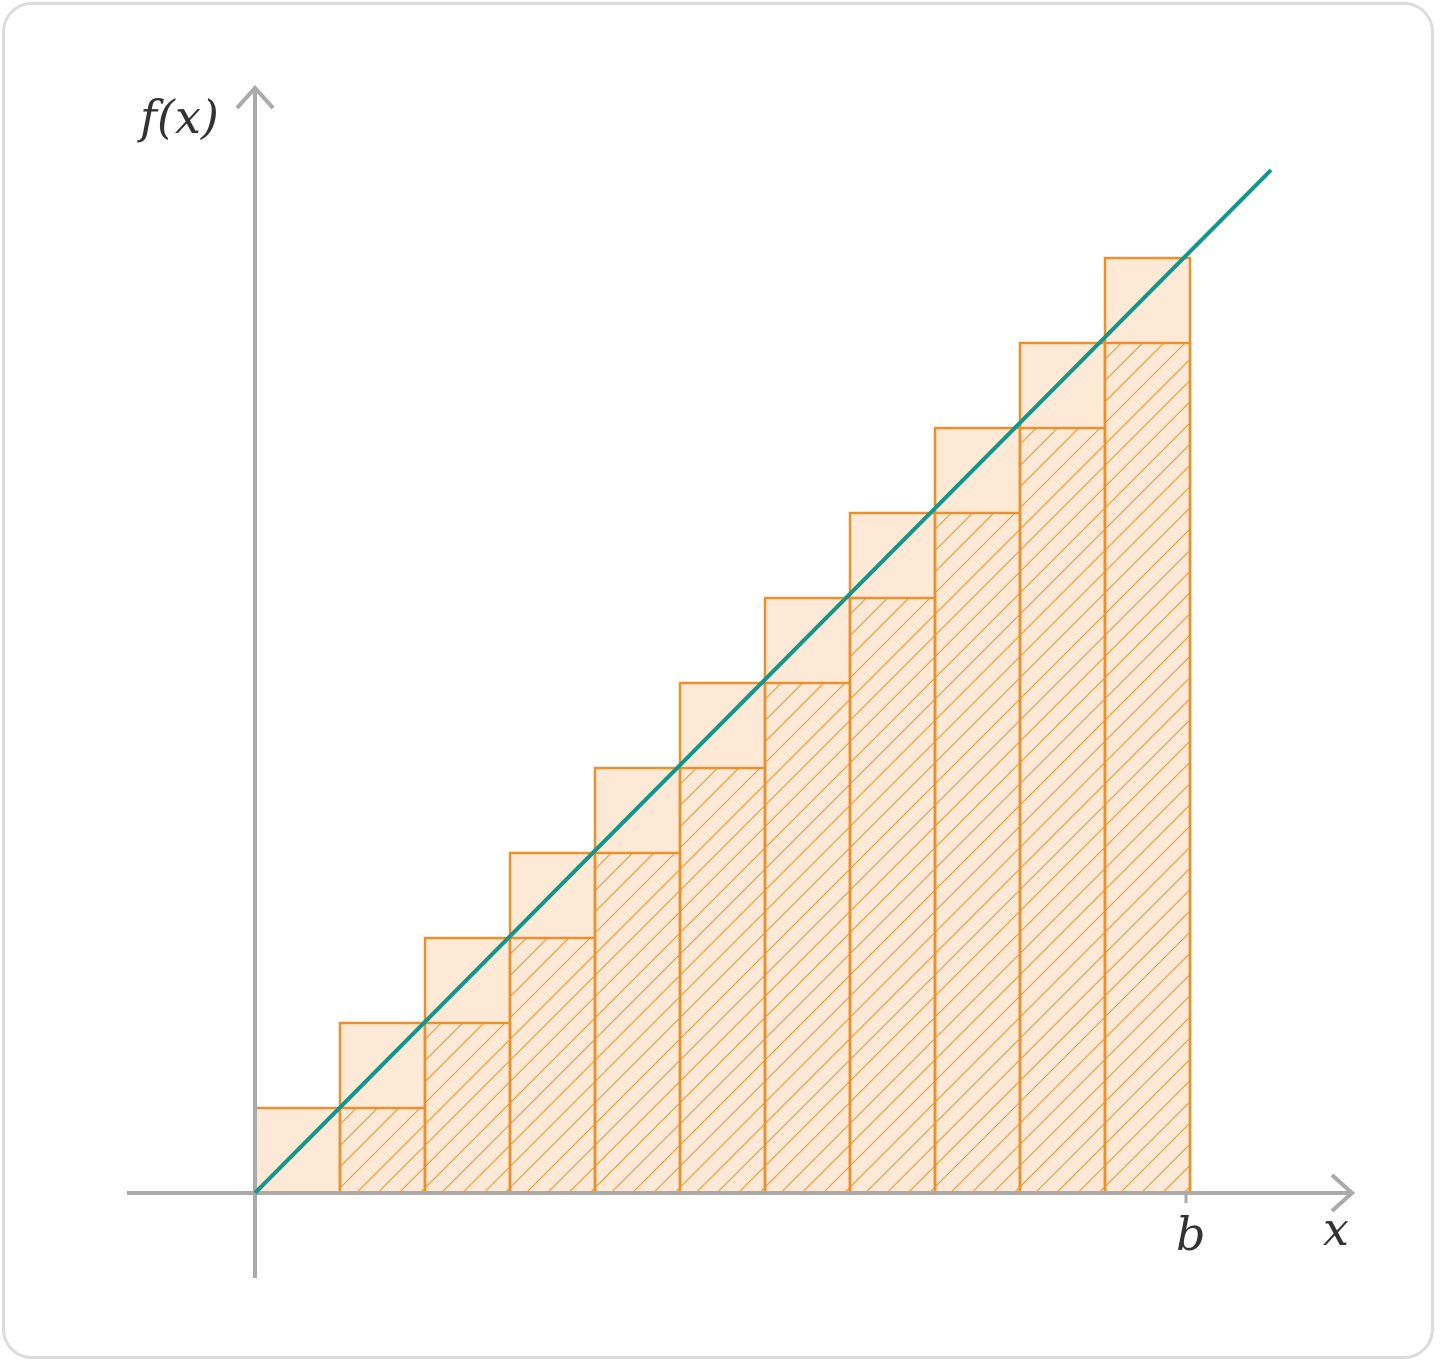 This screenshot has height=1365, width=1440. Describe the element at coordinates (1190, 1234) in the screenshot. I see `b-label: b` at that location.